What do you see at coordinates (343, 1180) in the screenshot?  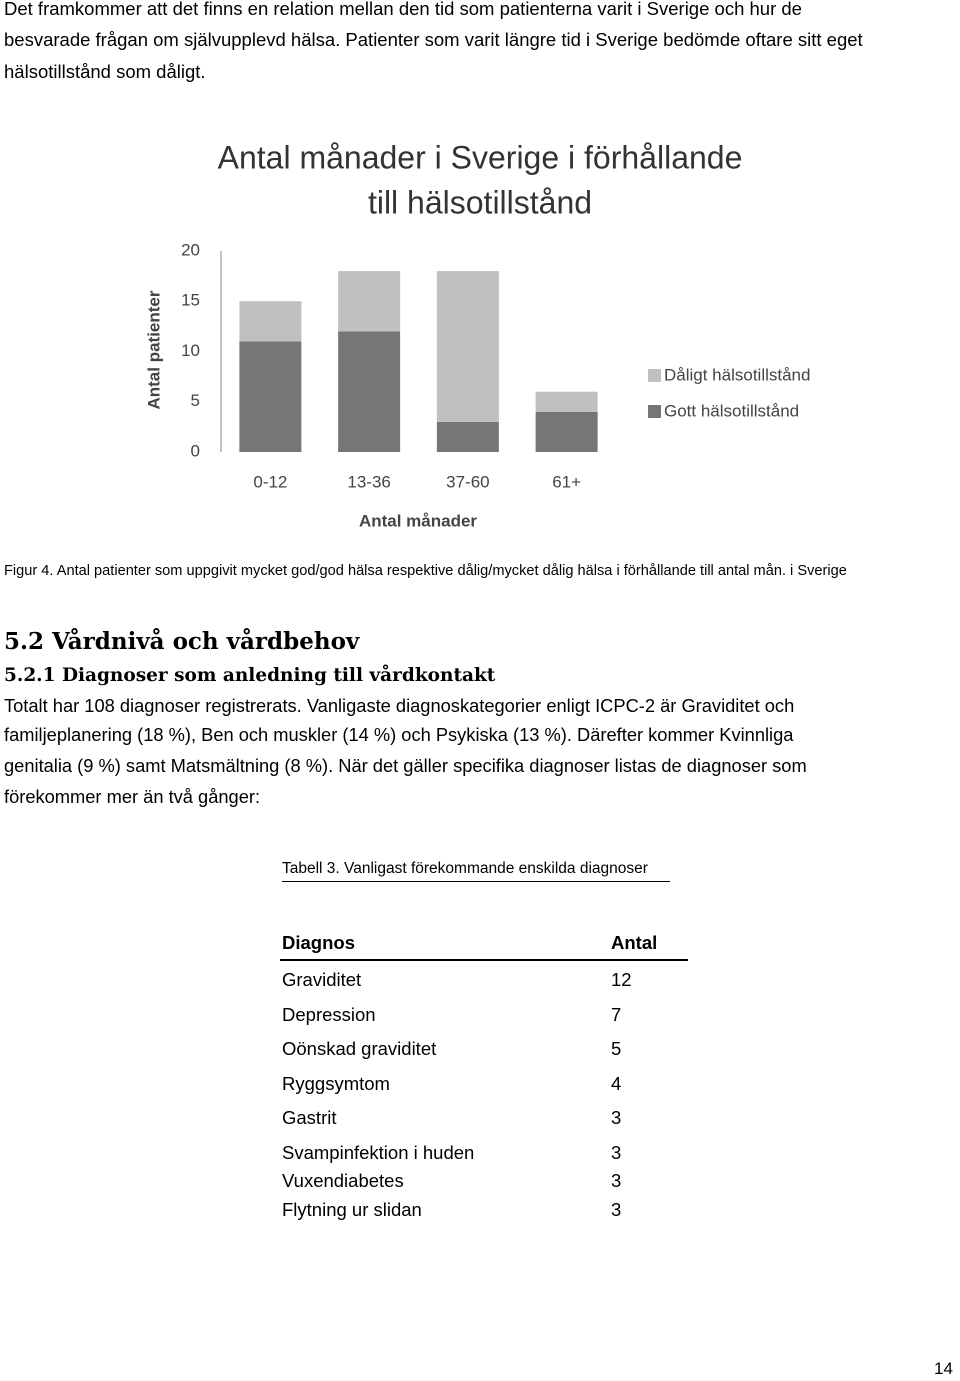 I see `table-diagnosis: Vuxendiabetes` at bounding box center [343, 1180].